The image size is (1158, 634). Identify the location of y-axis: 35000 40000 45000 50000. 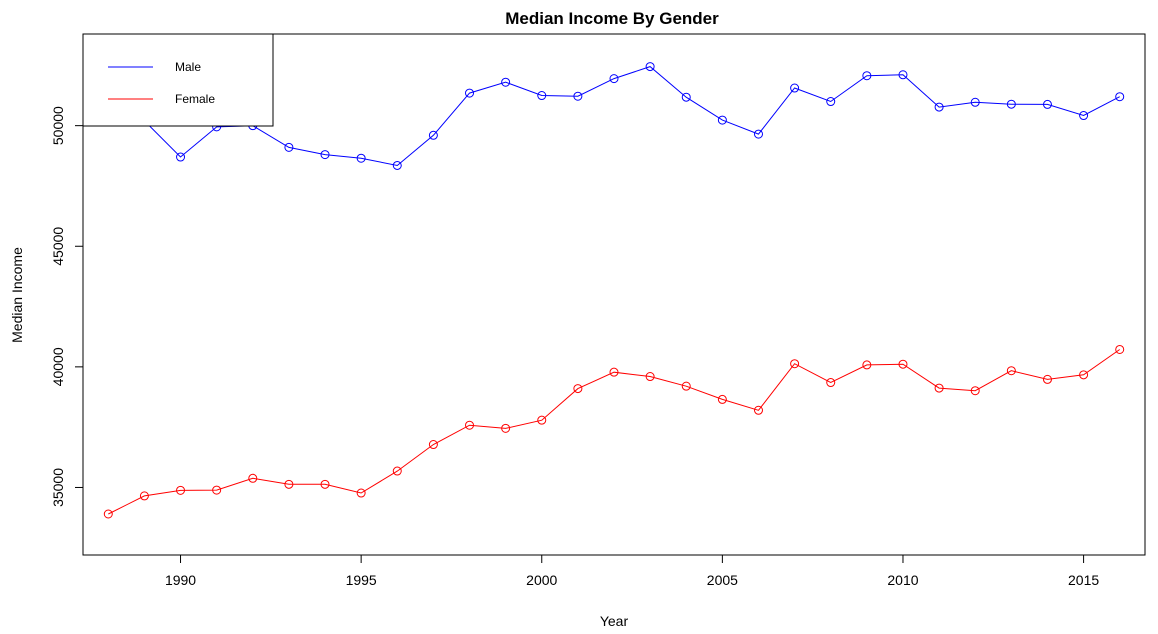
(66, 306).